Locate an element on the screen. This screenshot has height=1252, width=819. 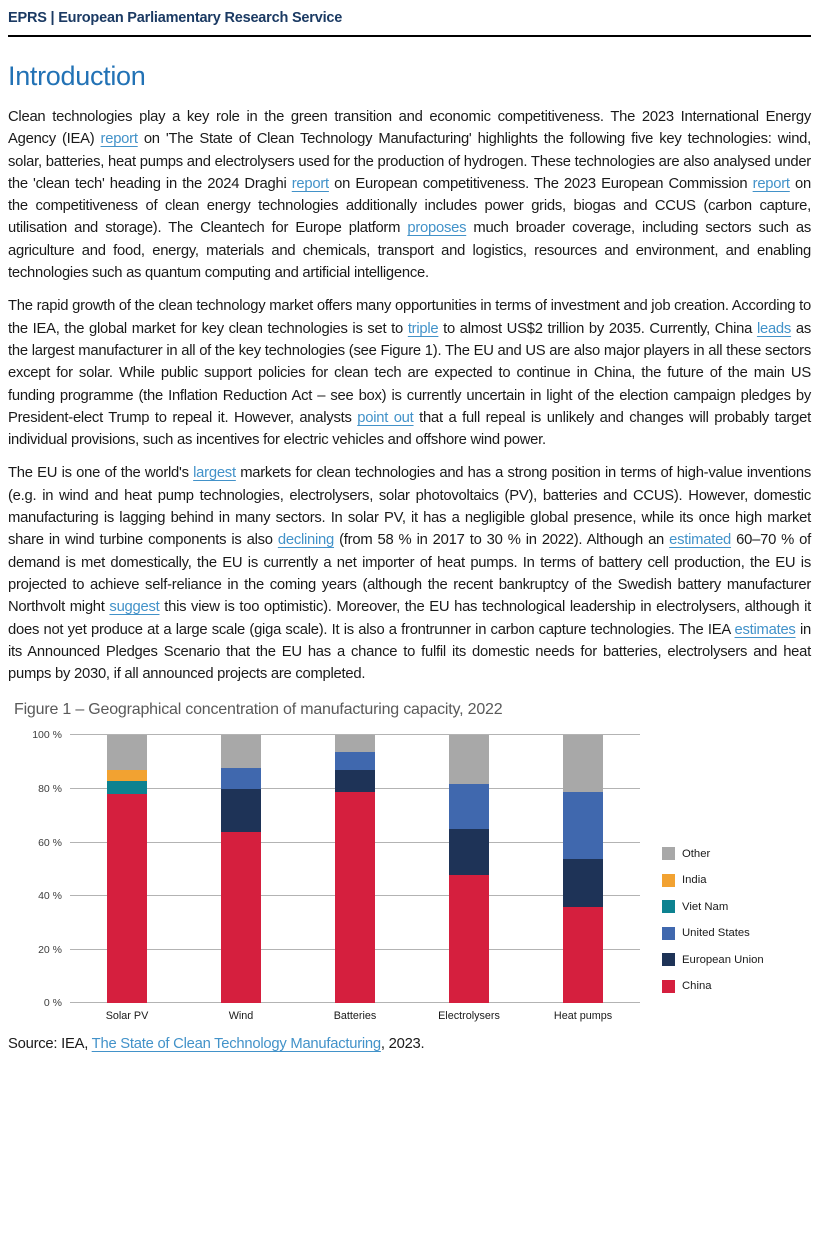
legend-item: Other is located at coordinates (713, 854).